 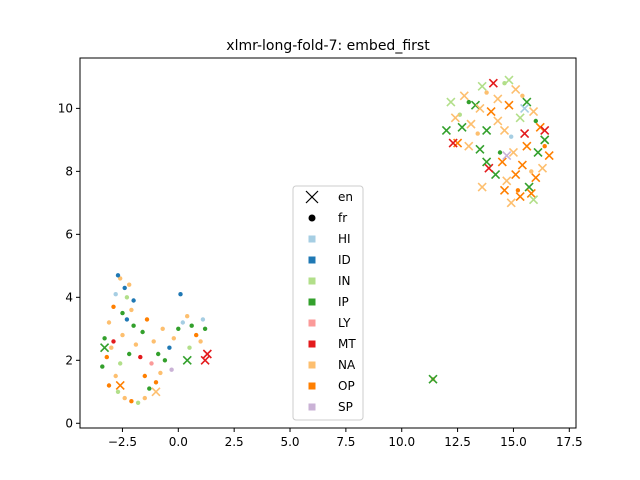 I want to click on legend-label-na: NA, so click(x=347, y=365).